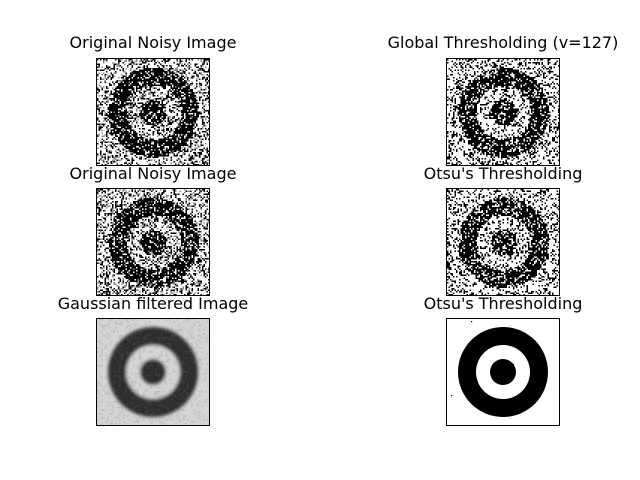 The height and width of the screenshot is (480, 640). I want to click on panel-title-otsu-threshold-2: Otsu's Thresholding, so click(503, 303).